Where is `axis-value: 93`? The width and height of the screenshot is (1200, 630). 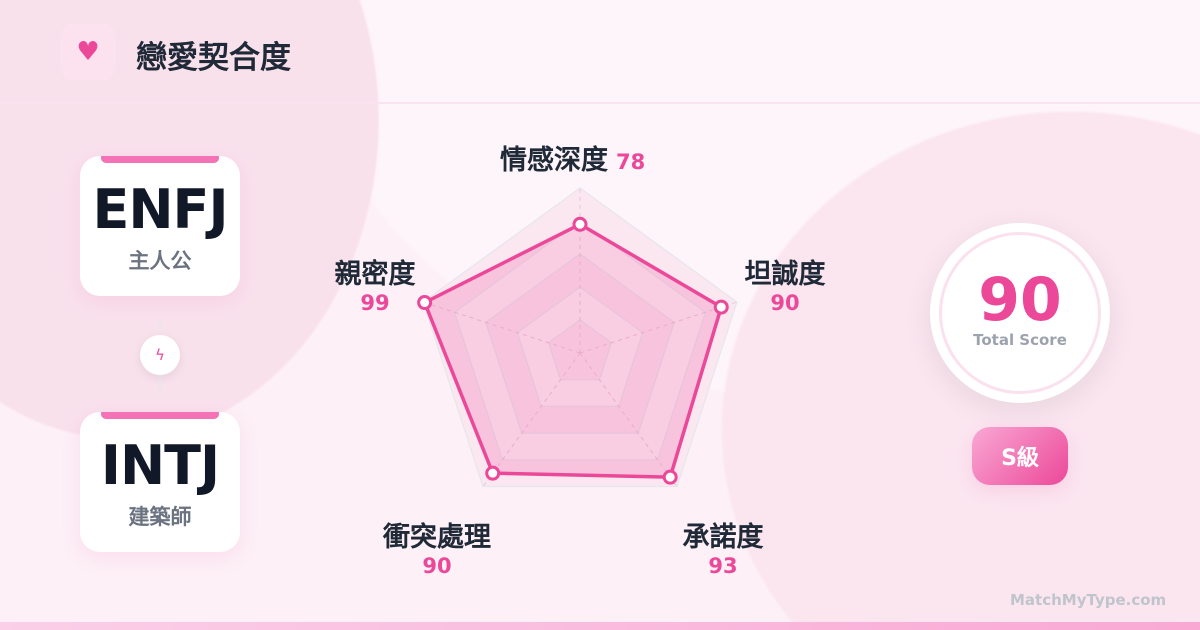 axis-value: 93 is located at coordinates (723, 566).